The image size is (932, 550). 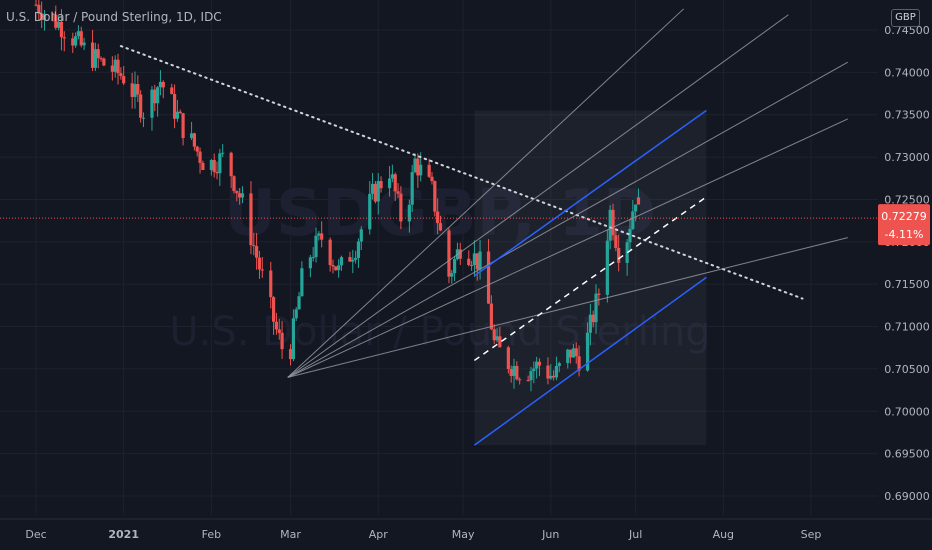 I want to click on y-tick-label: 0.69000, so click(x=907, y=496).